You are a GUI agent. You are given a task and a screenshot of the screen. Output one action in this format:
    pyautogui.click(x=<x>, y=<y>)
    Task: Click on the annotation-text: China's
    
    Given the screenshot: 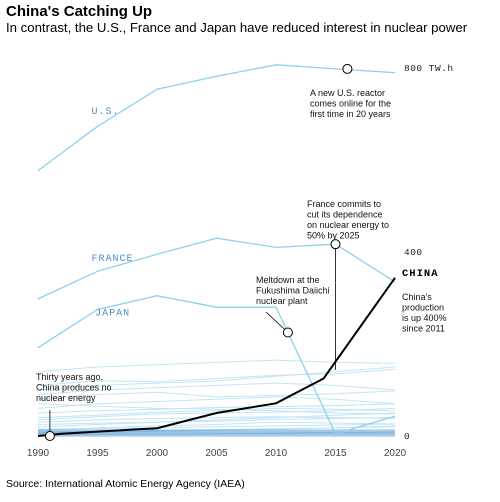 What is the action you would take?
    pyautogui.click(x=417, y=297)
    